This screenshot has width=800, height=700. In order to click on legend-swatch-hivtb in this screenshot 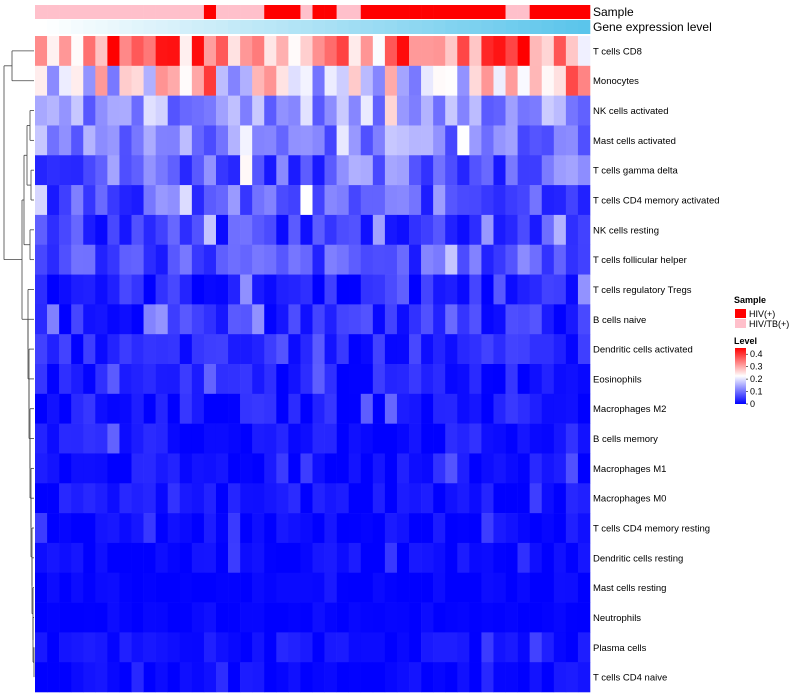, I will do `click(740, 323)`.